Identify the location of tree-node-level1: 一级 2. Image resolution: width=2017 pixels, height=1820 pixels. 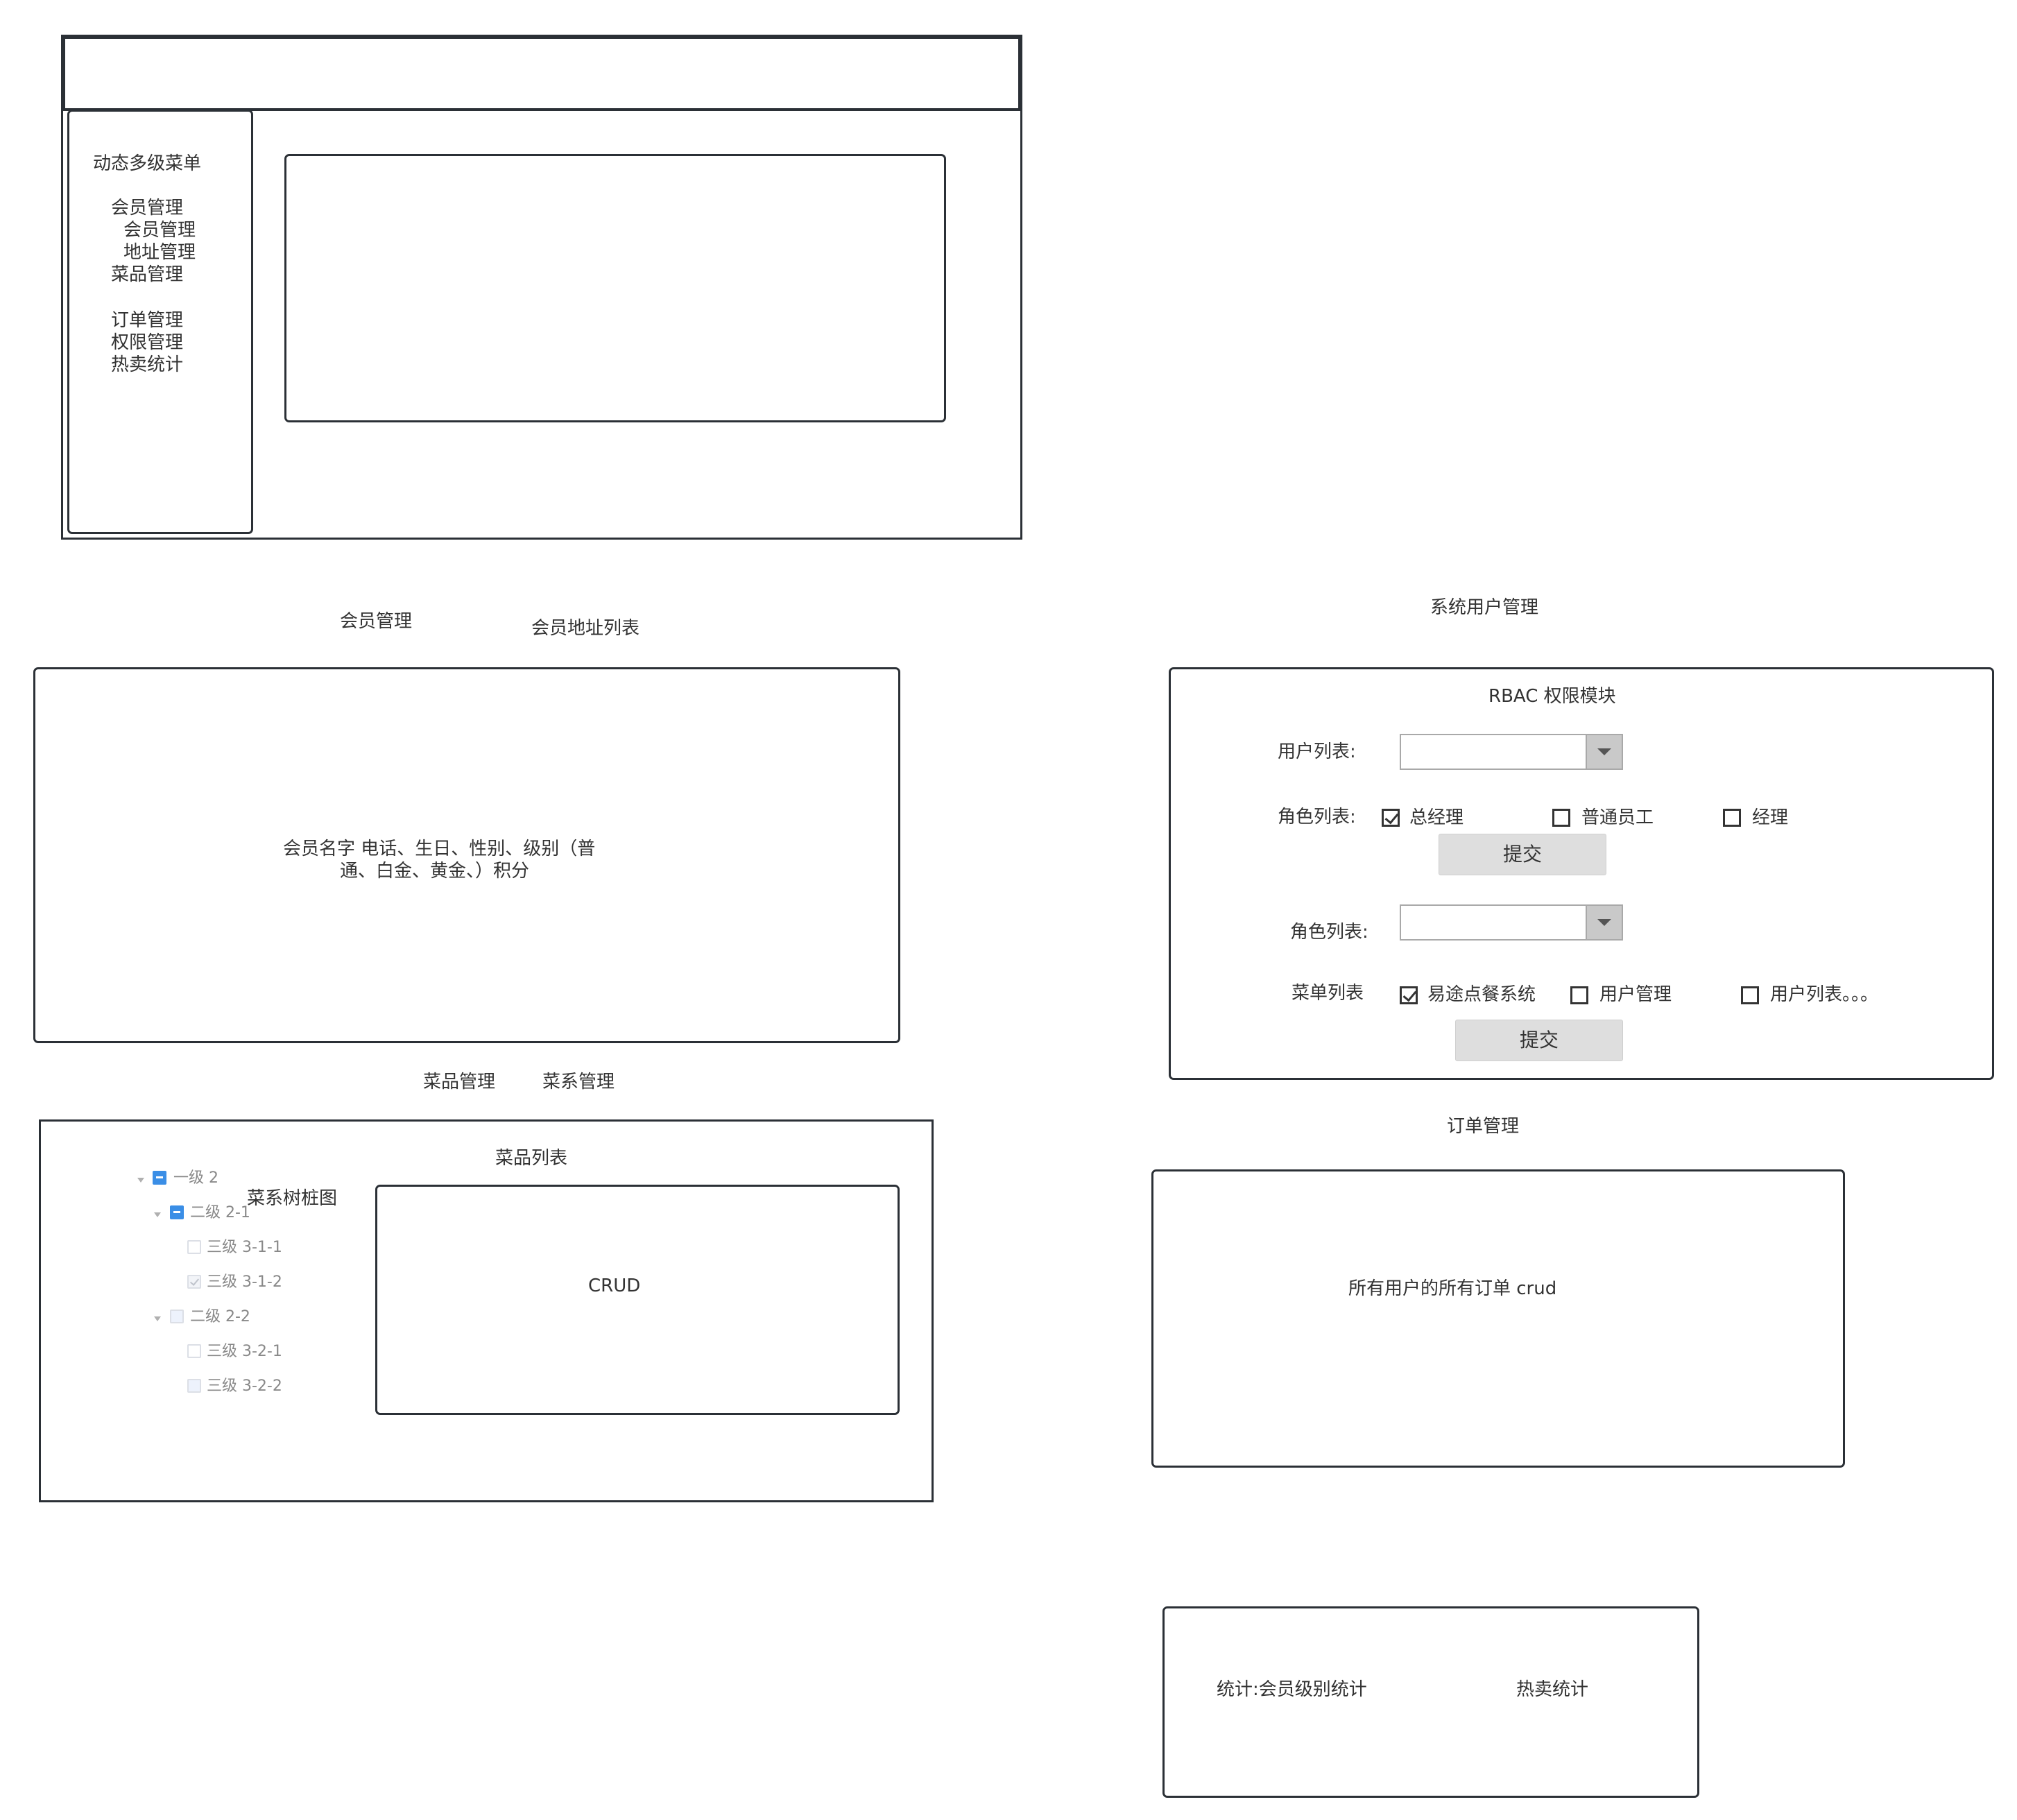
(195, 1178).